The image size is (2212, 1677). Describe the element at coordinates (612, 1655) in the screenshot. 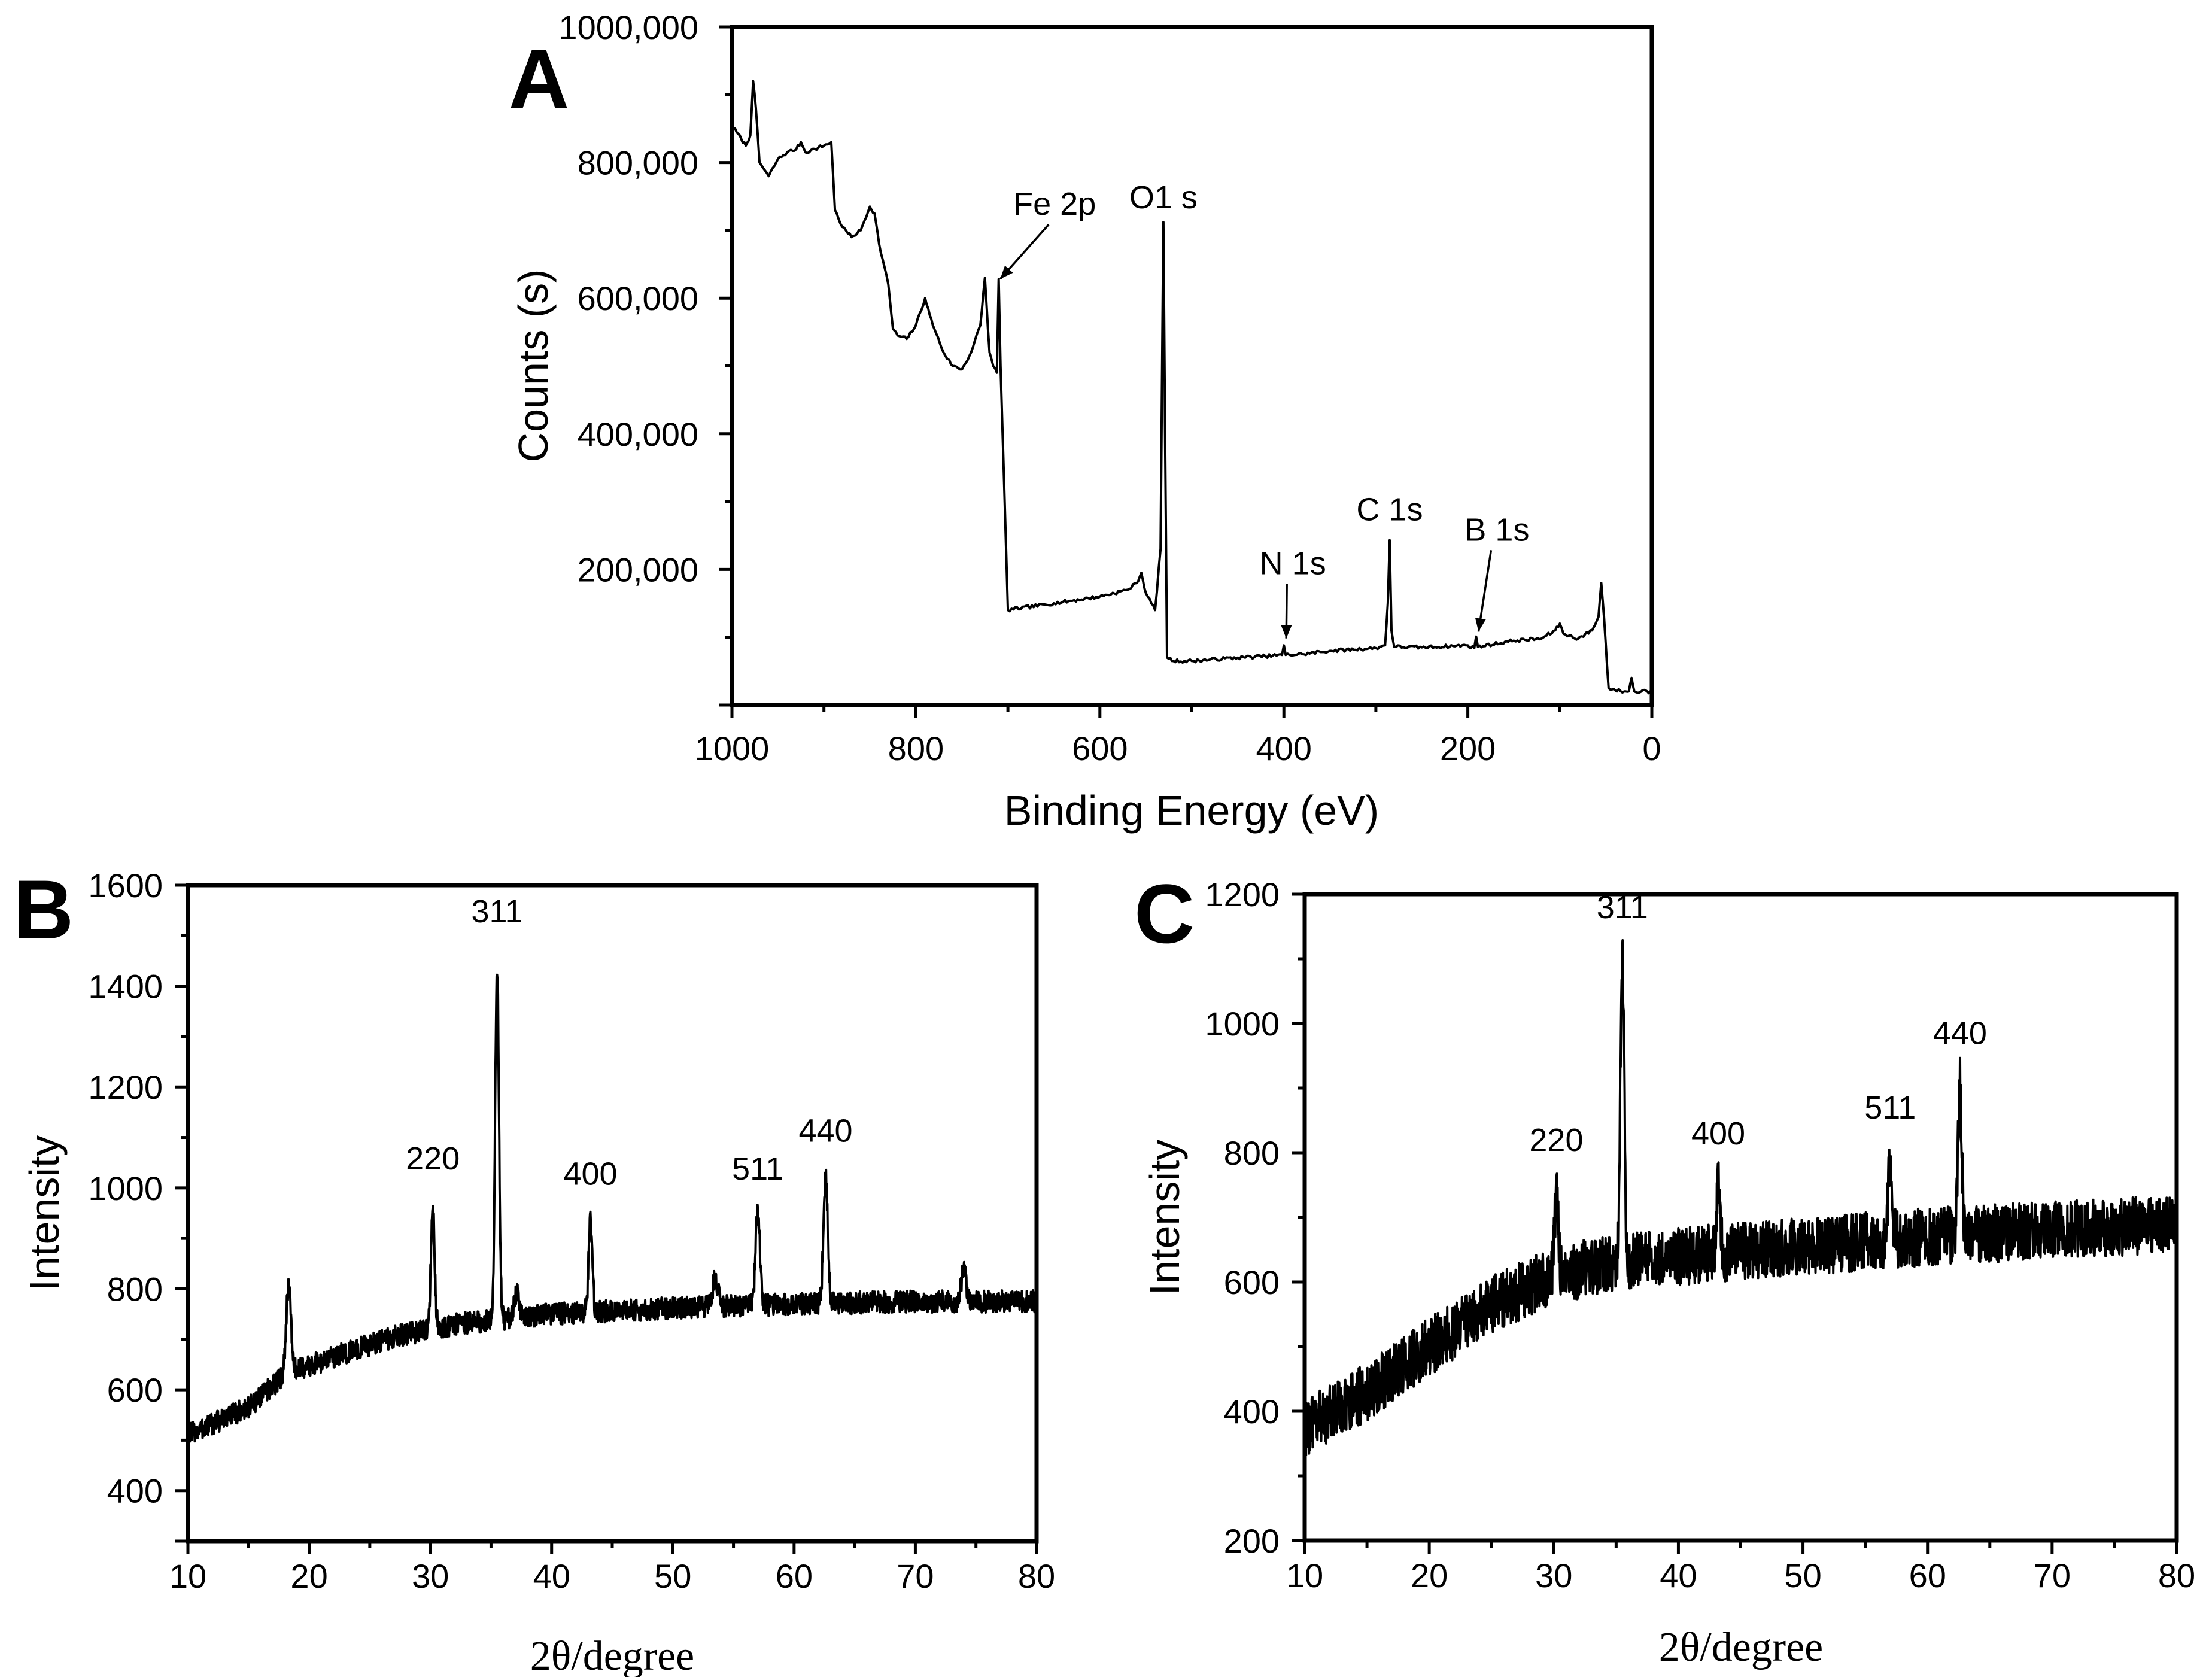

I see `panel-b-x-axis-title: 2θ/degree` at that location.